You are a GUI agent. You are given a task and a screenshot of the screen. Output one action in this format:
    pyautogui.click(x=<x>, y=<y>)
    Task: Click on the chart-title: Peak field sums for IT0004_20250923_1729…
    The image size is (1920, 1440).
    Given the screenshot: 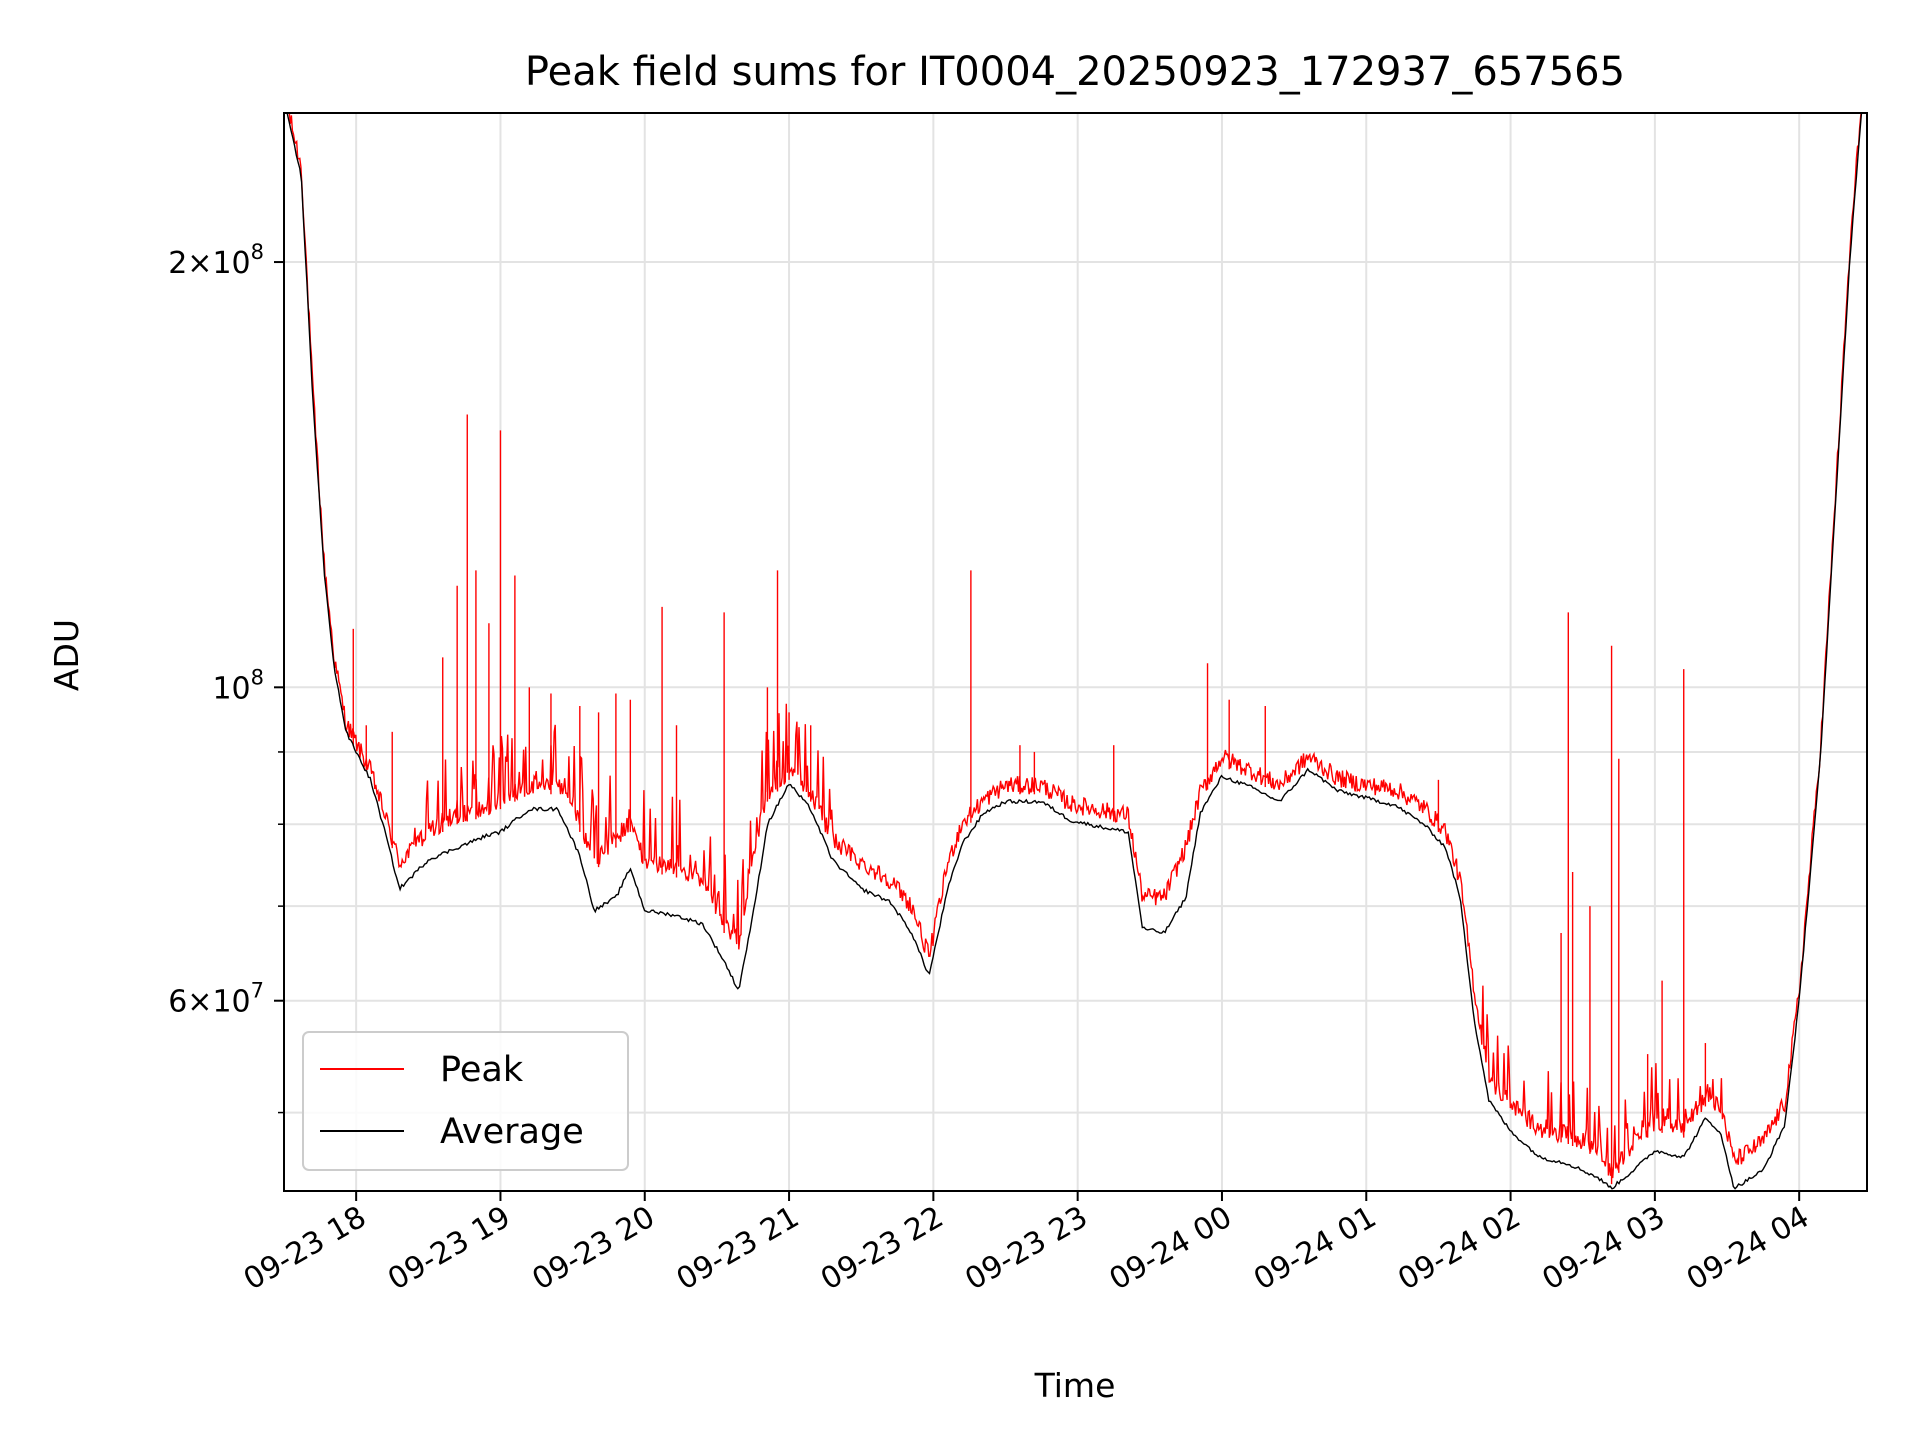 What is the action you would take?
    pyautogui.click(x=1075, y=72)
    